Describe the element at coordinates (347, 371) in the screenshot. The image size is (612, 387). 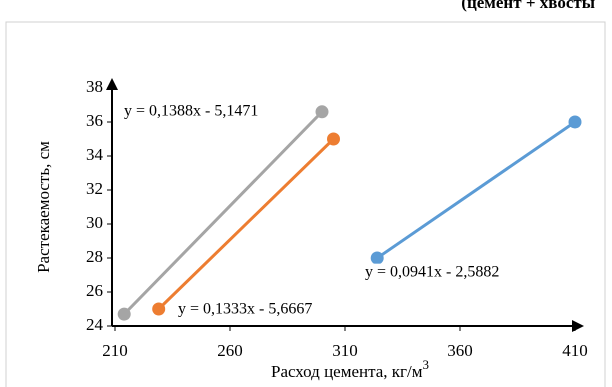
I see `x-axis-label-text: Расход цемента, кг/м` at that location.